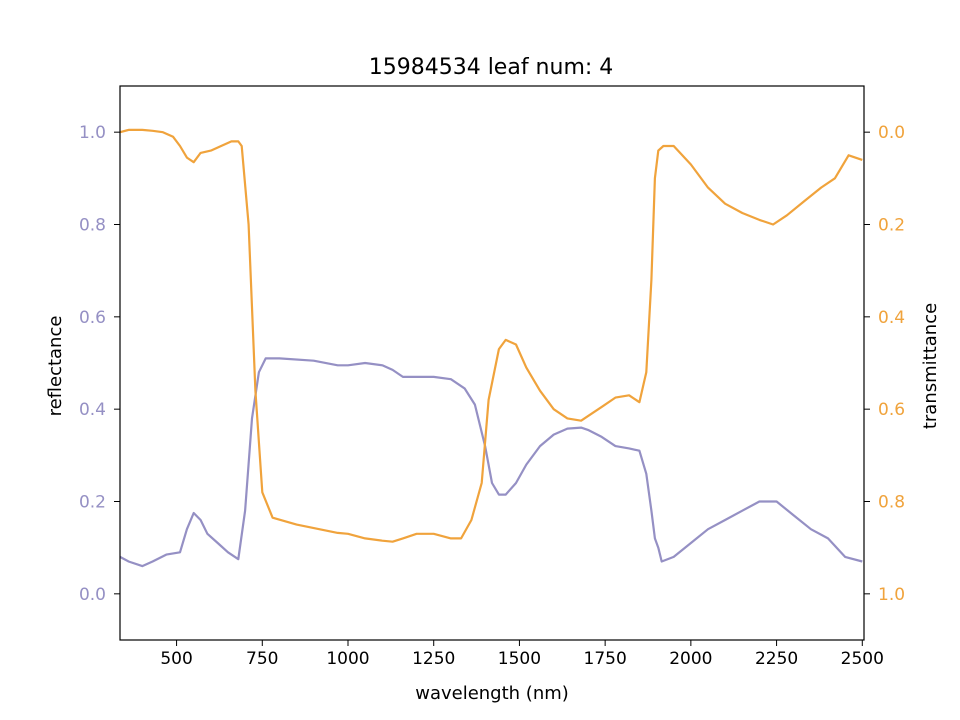  What do you see at coordinates (519, 659) in the screenshot?
I see `x-tick-label: 1500` at bounding box center [519, 659].